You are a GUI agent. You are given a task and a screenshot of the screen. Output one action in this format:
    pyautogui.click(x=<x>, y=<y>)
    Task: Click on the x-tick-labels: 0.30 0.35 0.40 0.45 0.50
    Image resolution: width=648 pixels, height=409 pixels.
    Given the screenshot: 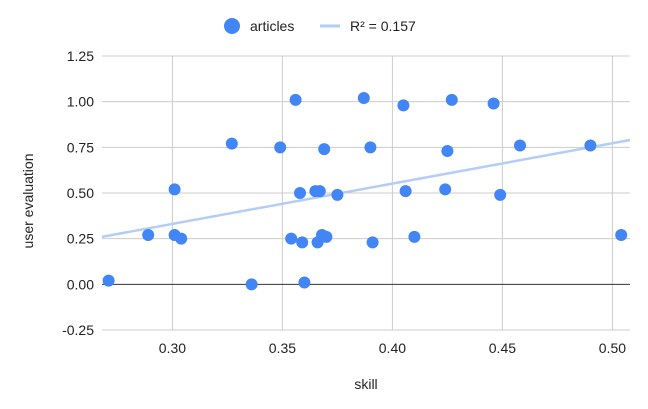 What is the action you would take?
    pyautogui.click(x=392, y=348)
    